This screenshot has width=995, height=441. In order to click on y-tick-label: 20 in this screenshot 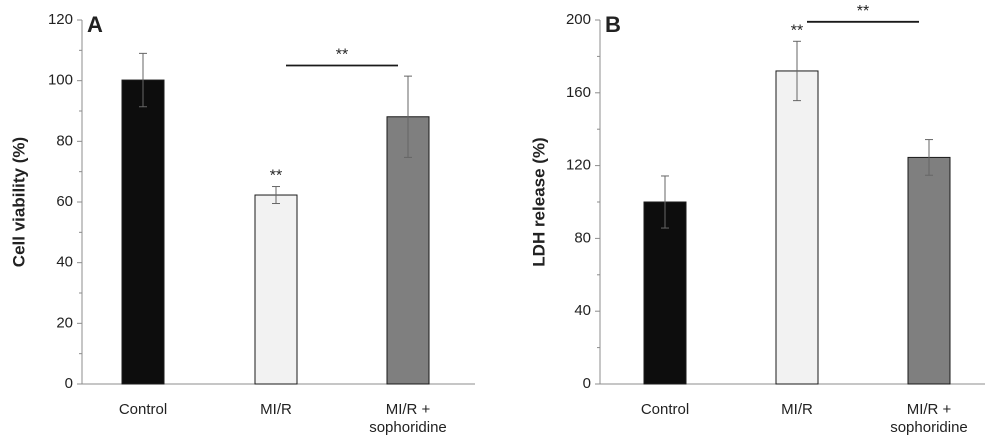, I will do `click(64, 322)`.